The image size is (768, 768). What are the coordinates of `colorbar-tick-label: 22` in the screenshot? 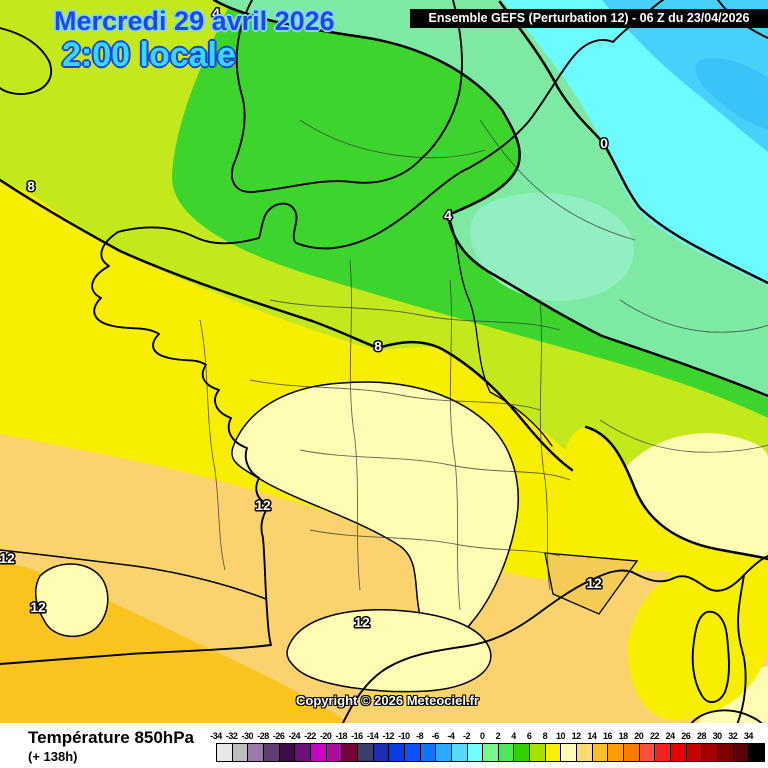 It's located at (654, 736).